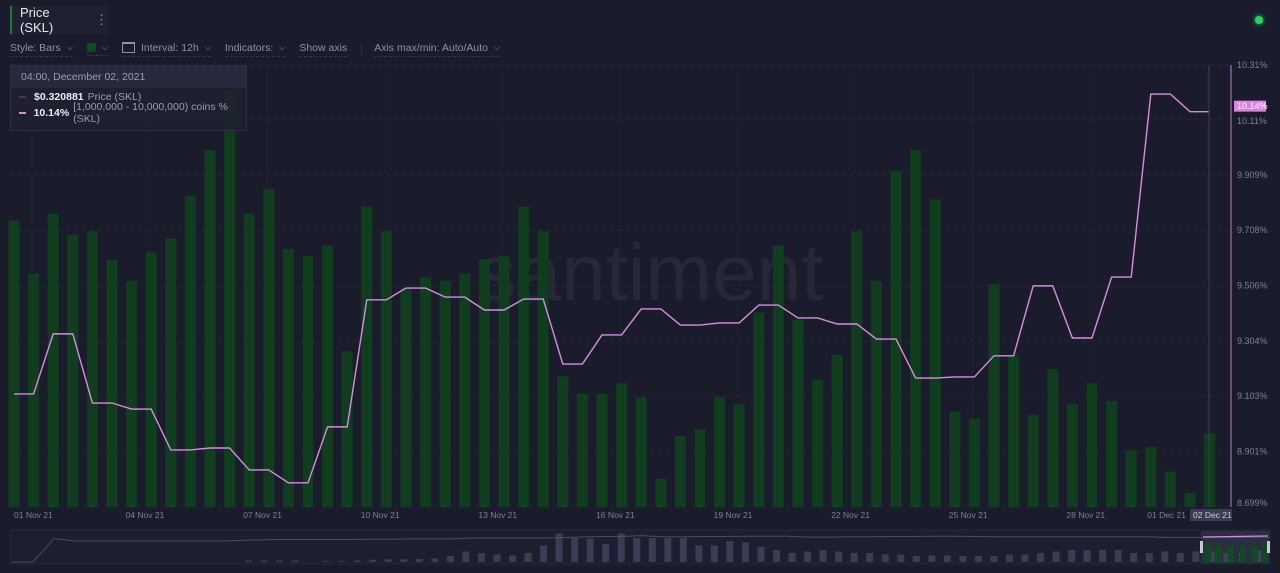  Describe the element at coordinates (145, 515) in the screenshot. I see `x-tick-label: 04 Nov 21` at that location.